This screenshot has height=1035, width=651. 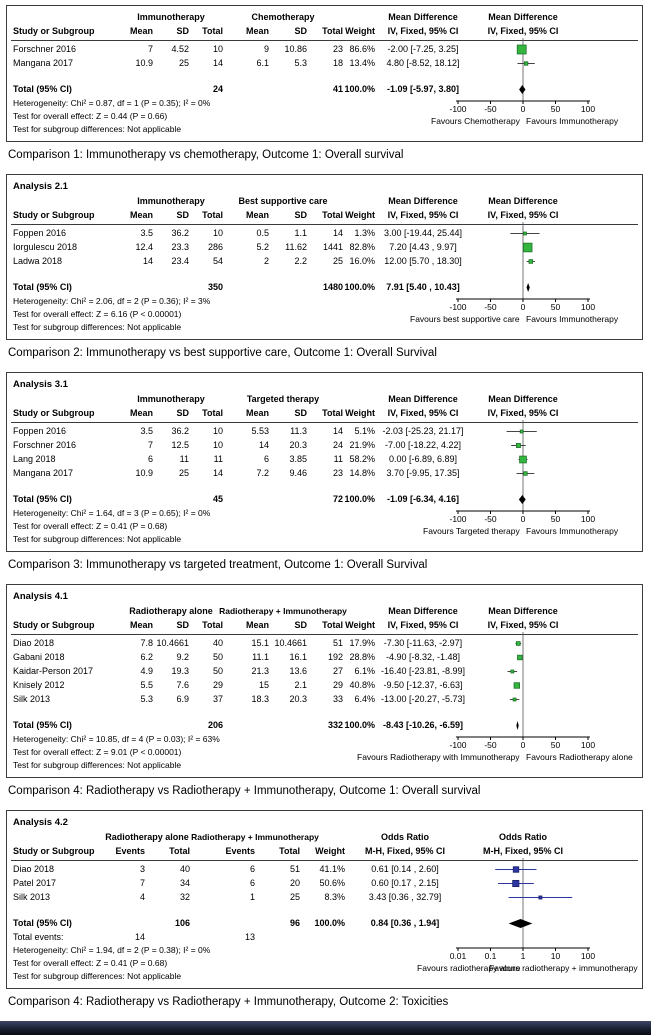 I want to click on study-name: Foppen 2016, so click(x=40, y=233).